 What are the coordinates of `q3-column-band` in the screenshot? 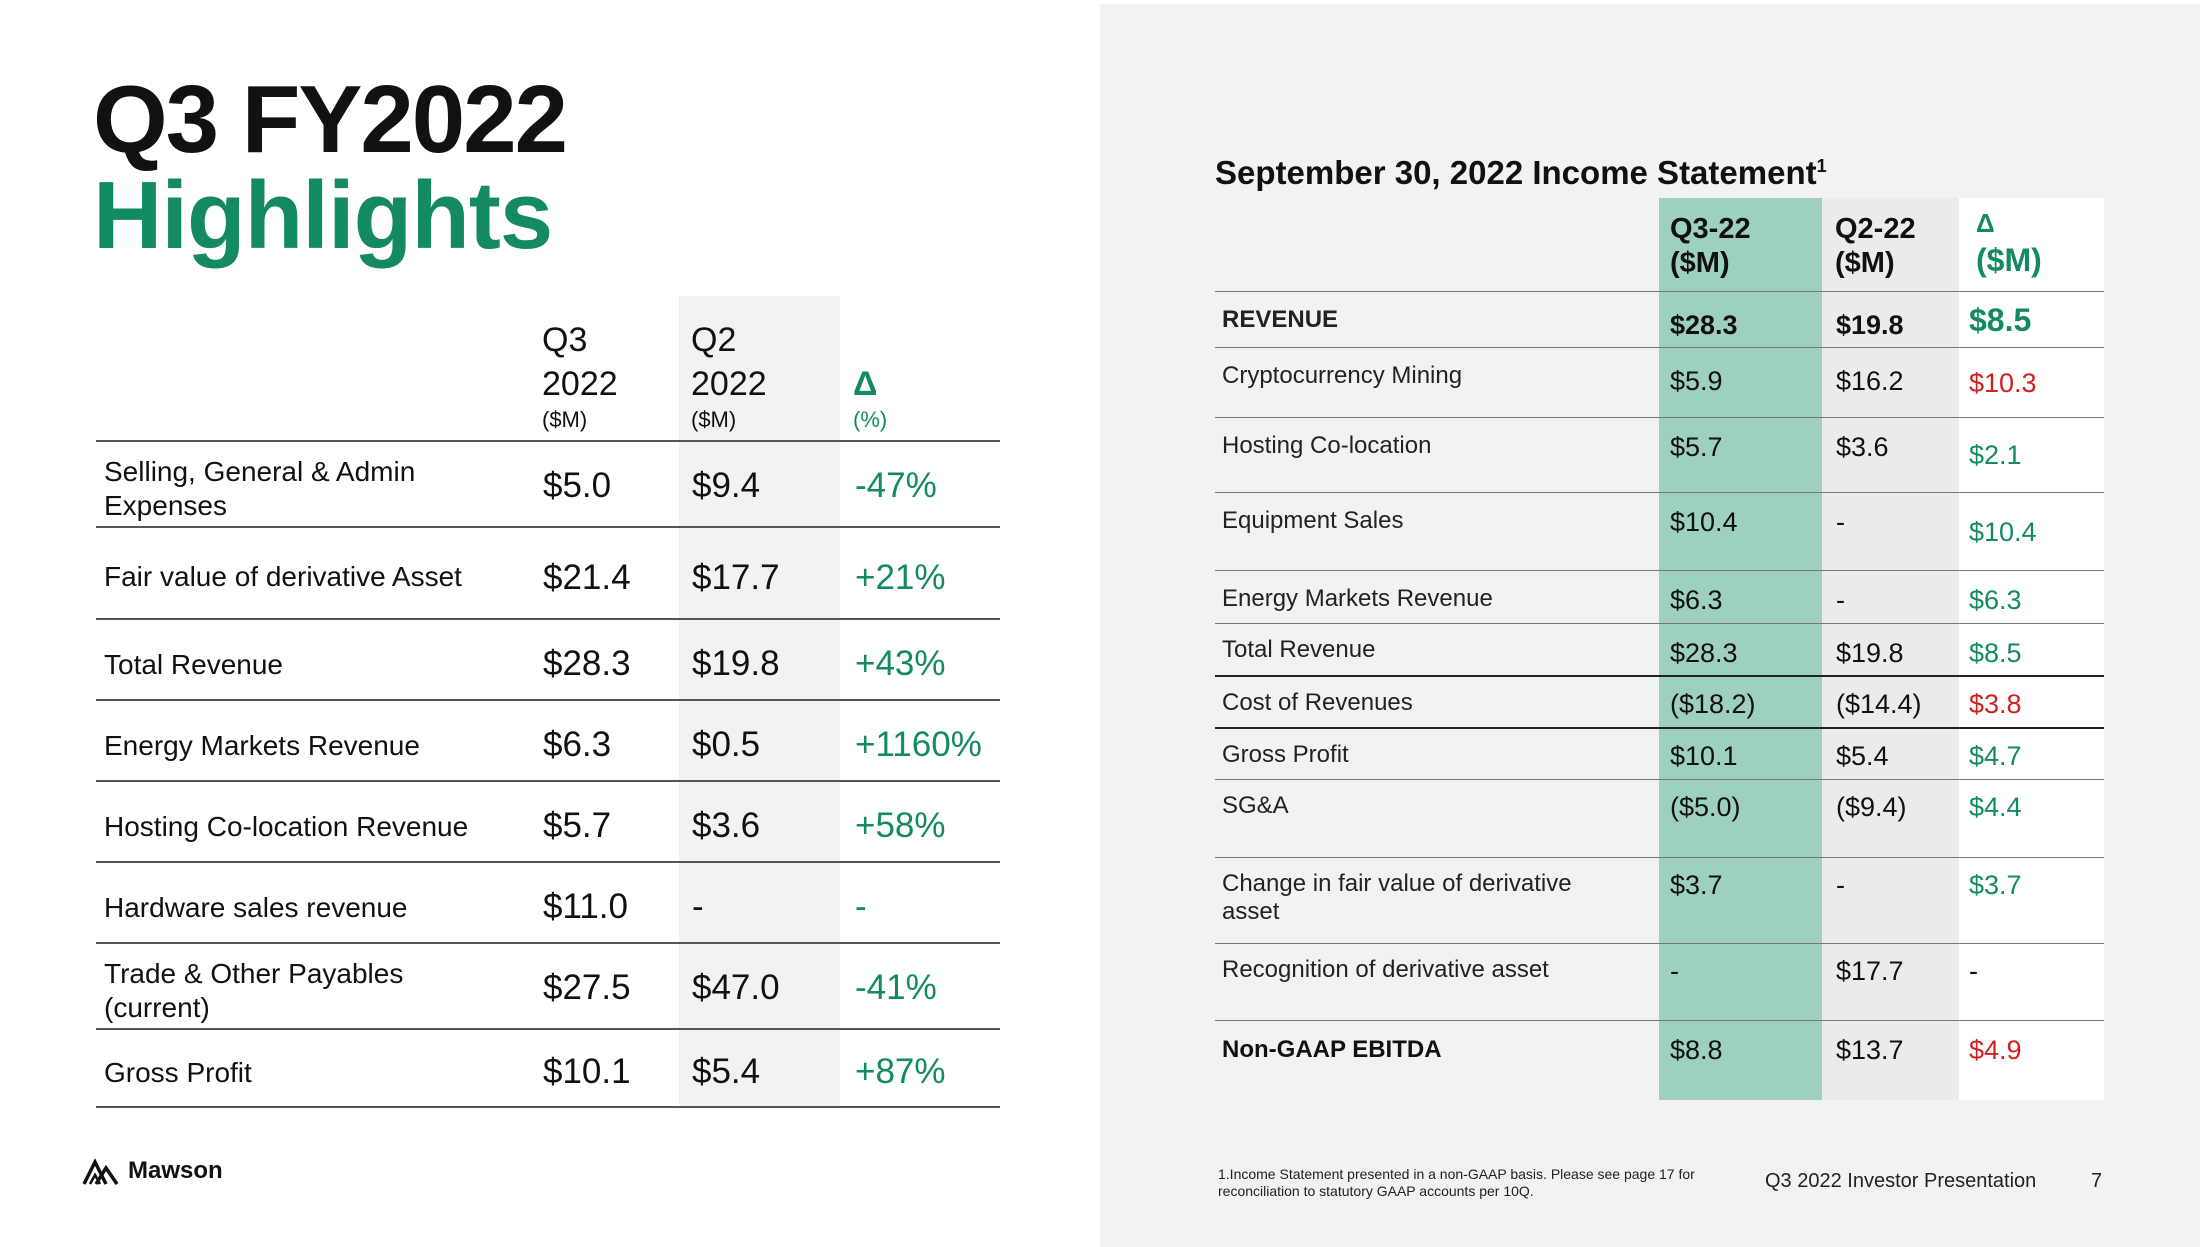 It's located at (1740, 649).